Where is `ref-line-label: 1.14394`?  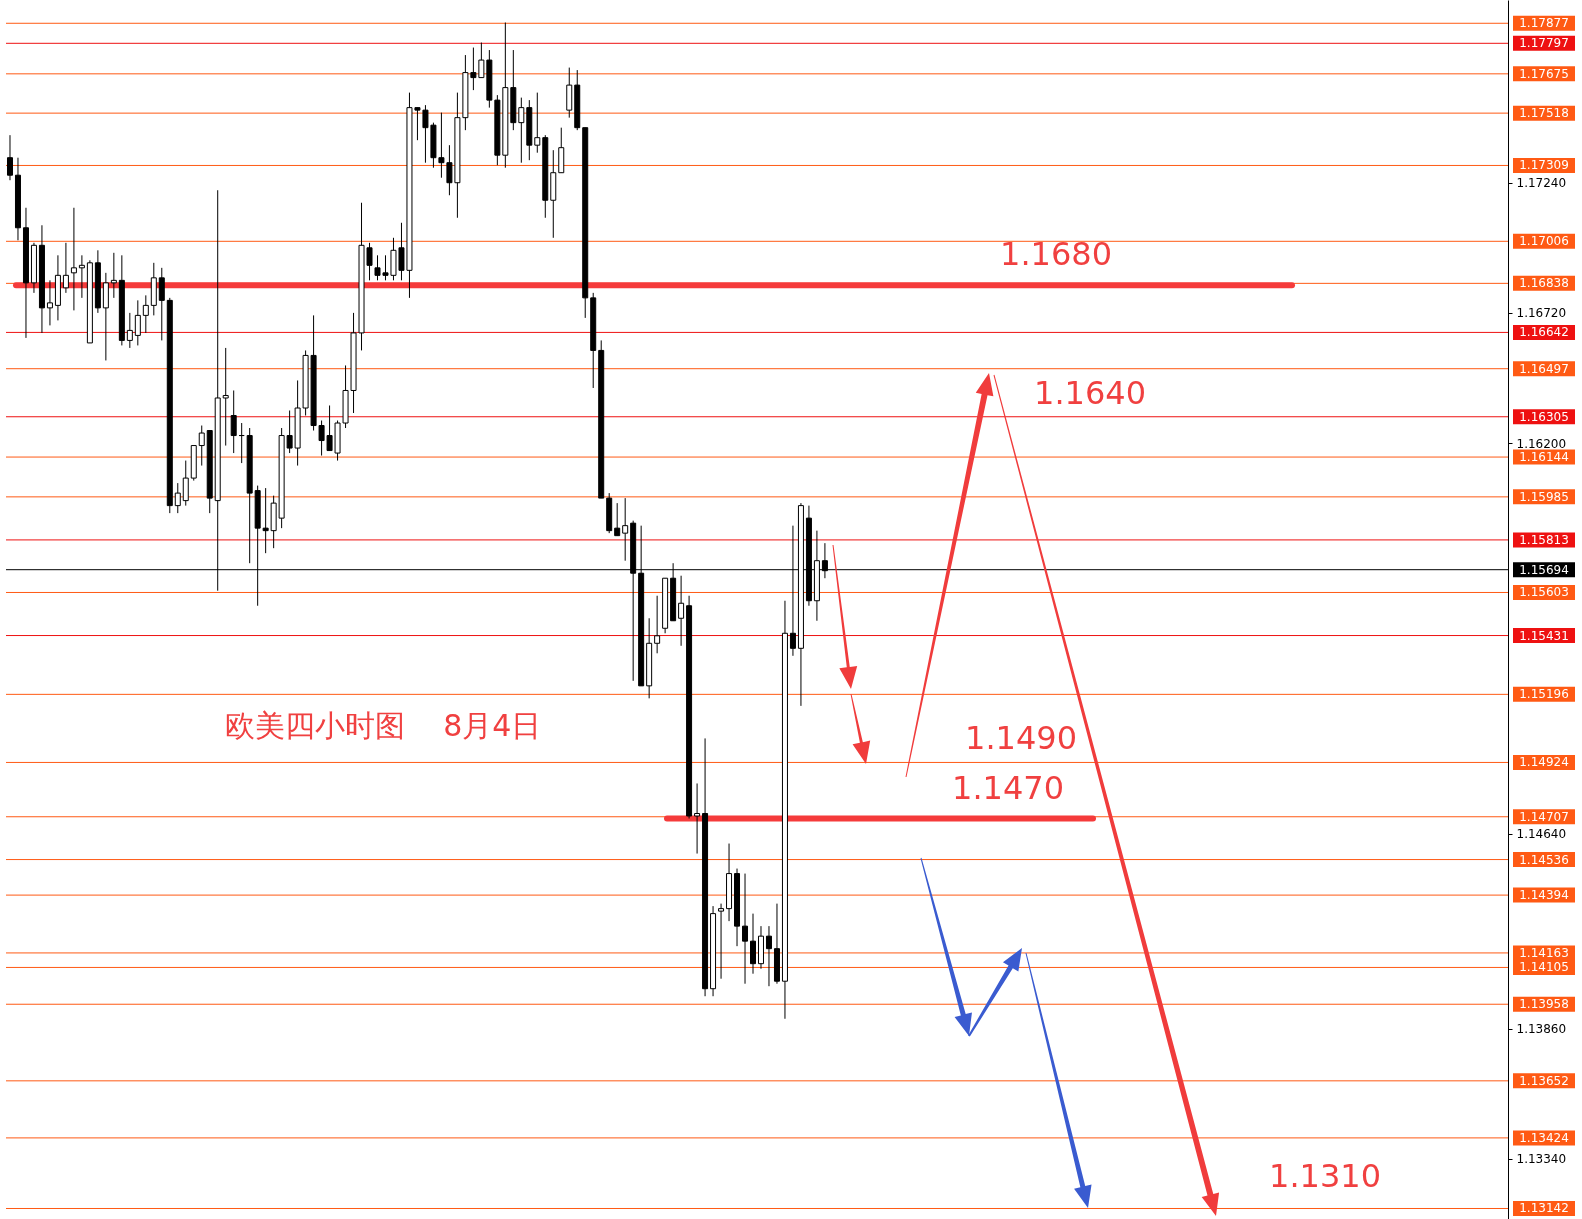
ref-line-label: 1.14394 is located at coordinates (1544, 895).